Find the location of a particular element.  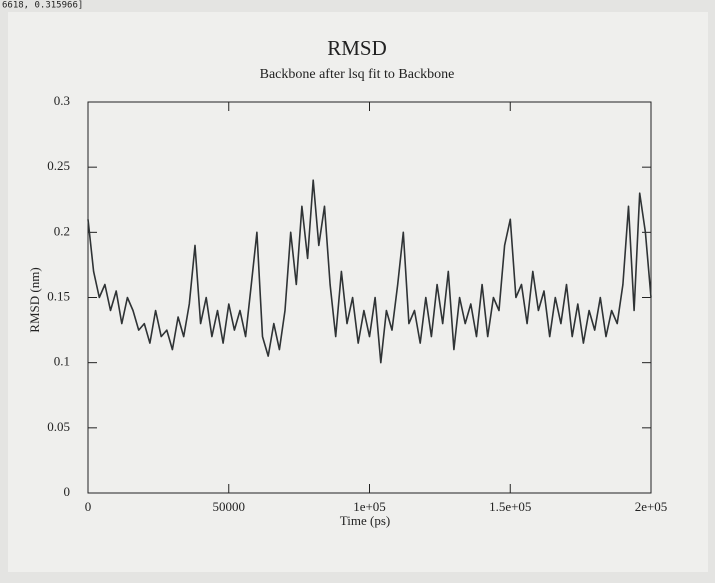

x-axis-label: Time (ps) is located at coordinates (365, 520).